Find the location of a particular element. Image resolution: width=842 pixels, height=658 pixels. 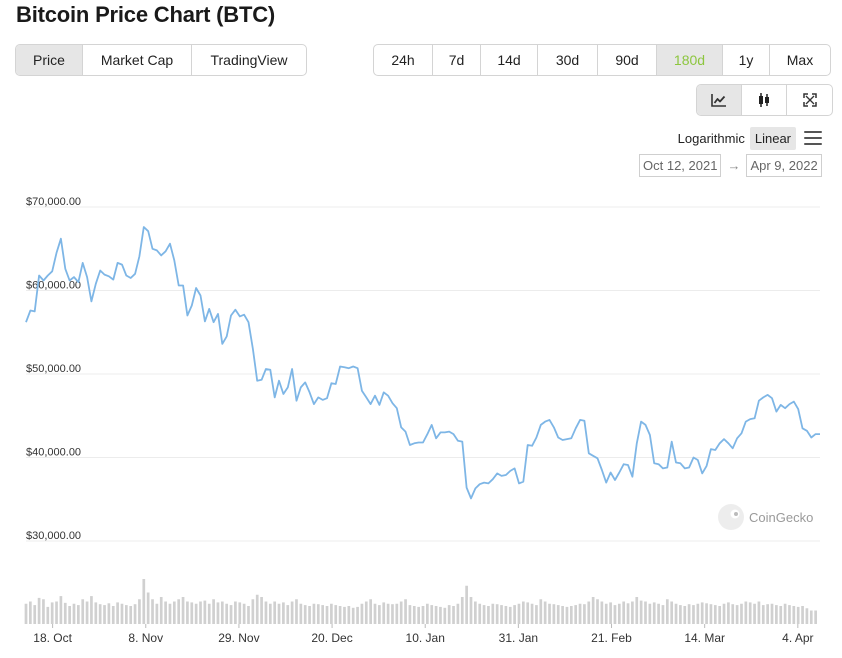

candlestick-button is located at coordinates (764, 100).